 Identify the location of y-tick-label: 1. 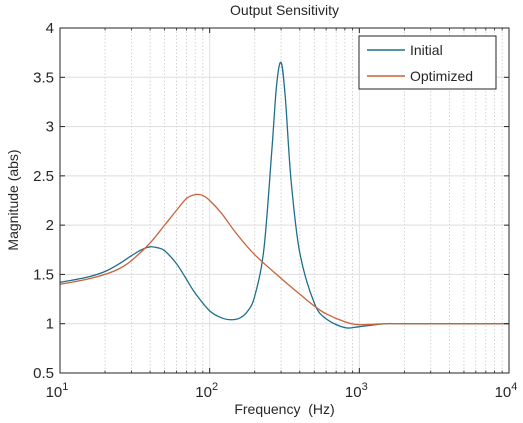
(50, 324).